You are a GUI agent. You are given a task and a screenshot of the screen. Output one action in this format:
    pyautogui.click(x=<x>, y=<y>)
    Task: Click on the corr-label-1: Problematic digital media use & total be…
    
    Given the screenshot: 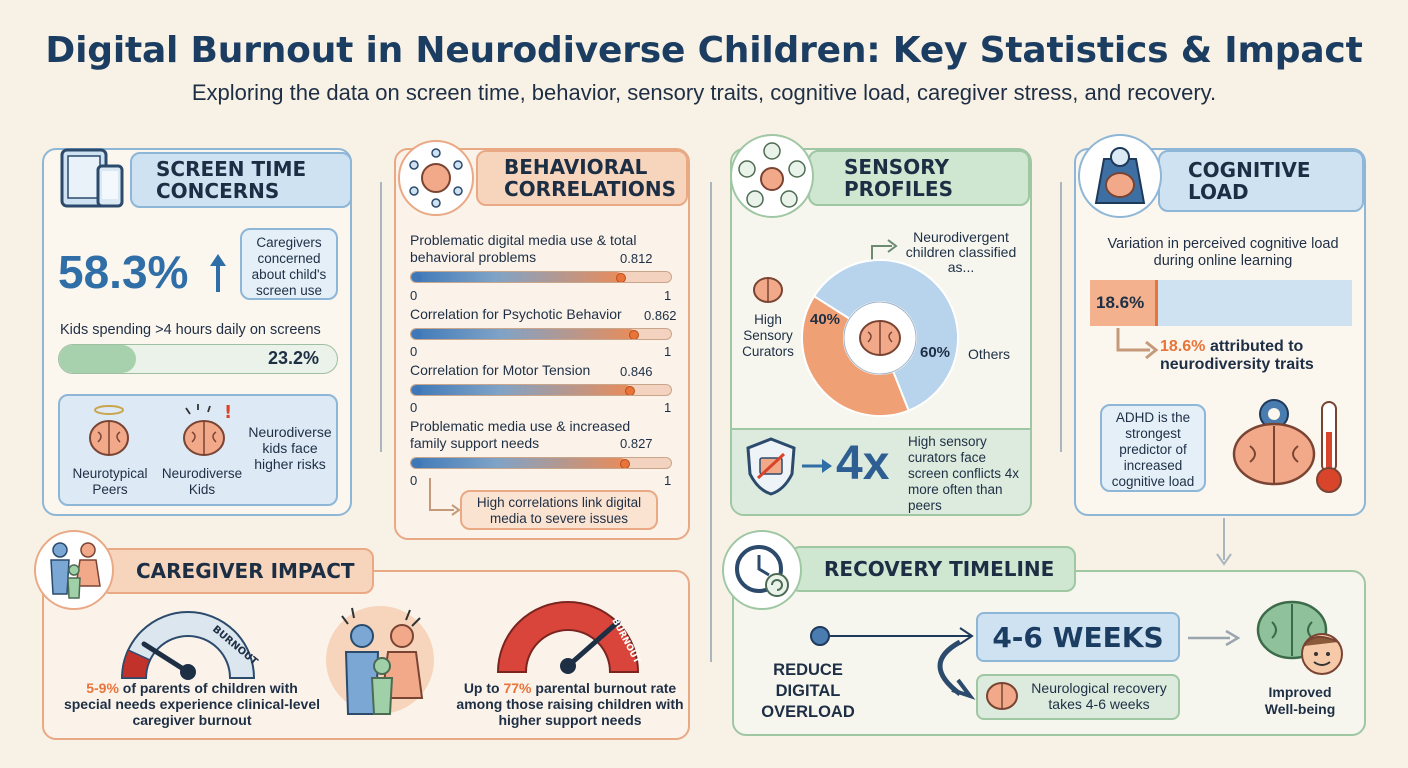 What is the action you would take?
    pyautogui.click(x=523, y=248)
    